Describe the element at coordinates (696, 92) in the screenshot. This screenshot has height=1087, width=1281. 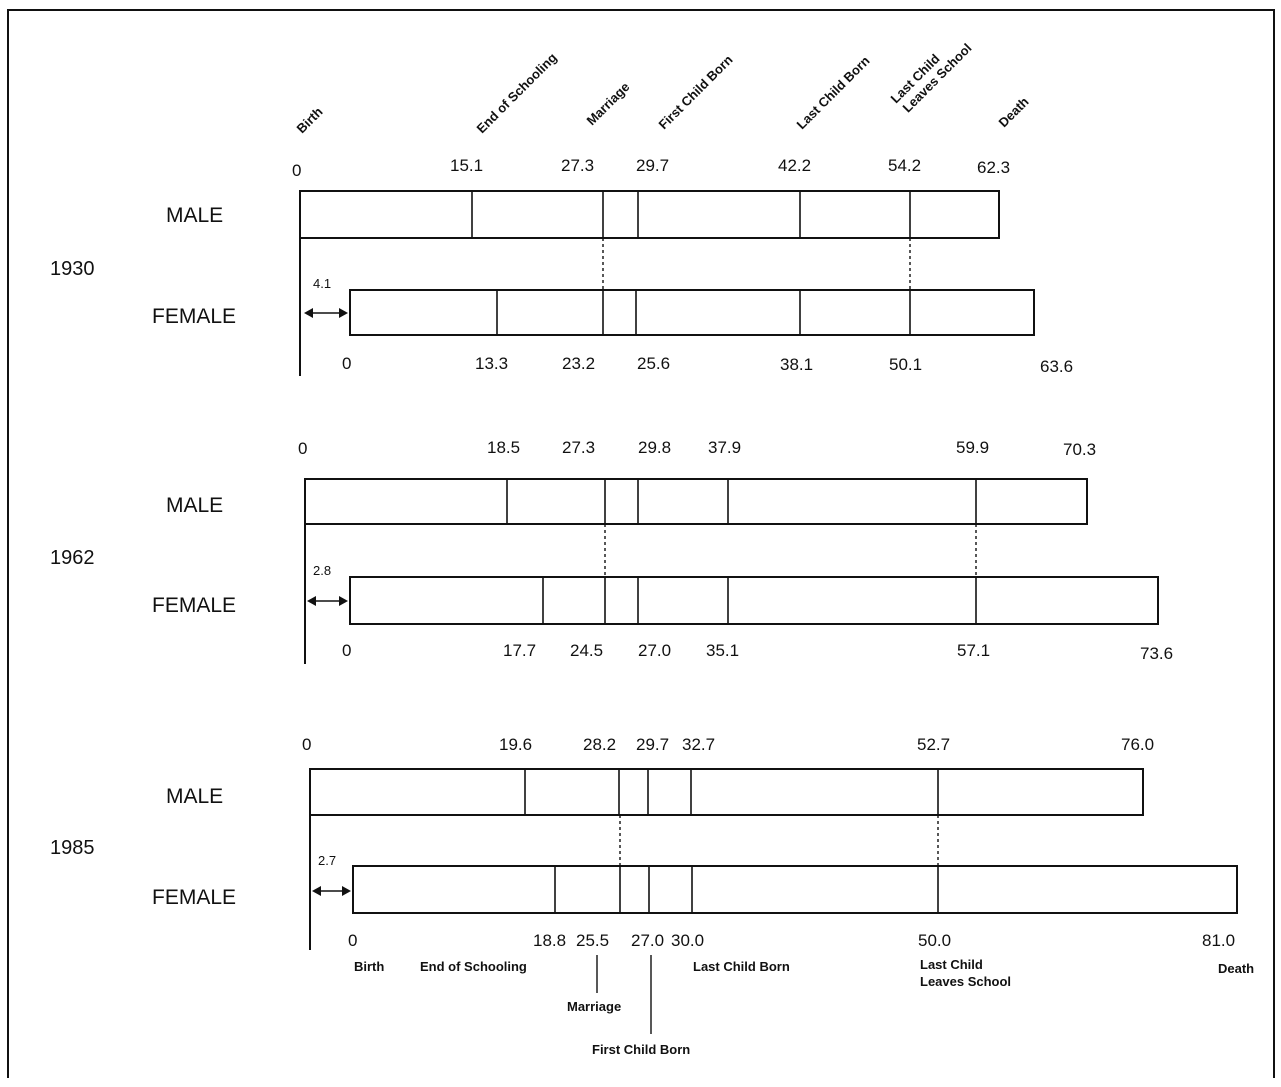
I see `header-first-child-born: First Child Born` at that location.